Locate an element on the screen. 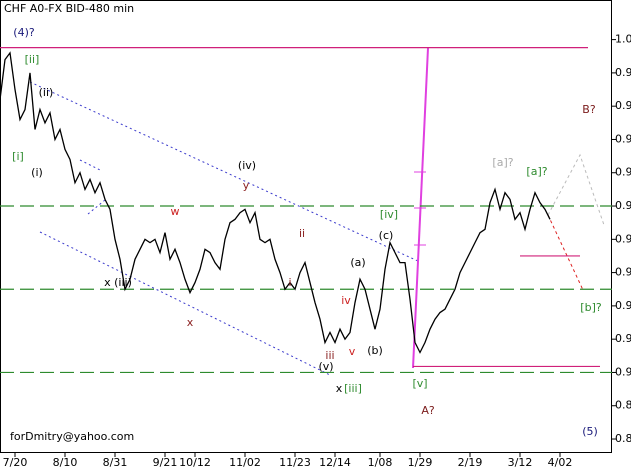 The height and width of the screenshot is (469, 631). x-tick-label: 9/21 is located at coordinates (165, 462).